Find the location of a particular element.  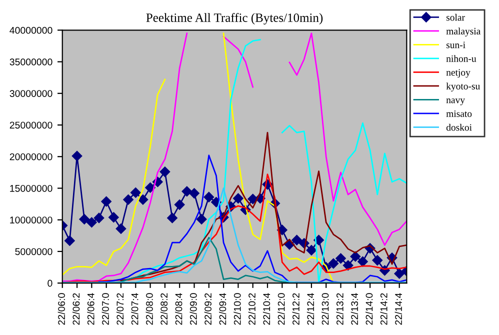

x-tick-label: 22/08:0 is located at coordinates (149, 309).